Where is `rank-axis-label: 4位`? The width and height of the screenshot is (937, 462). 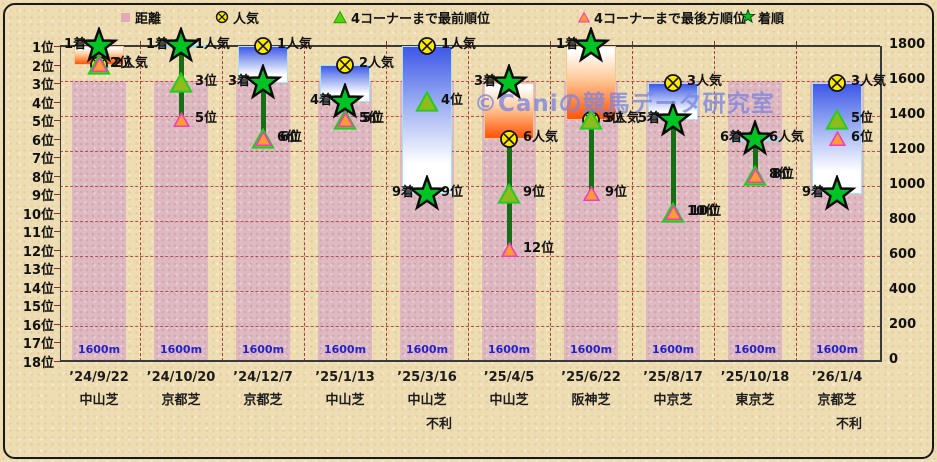 rank-axis-label: 4位 is located at coordinates (42, 104).